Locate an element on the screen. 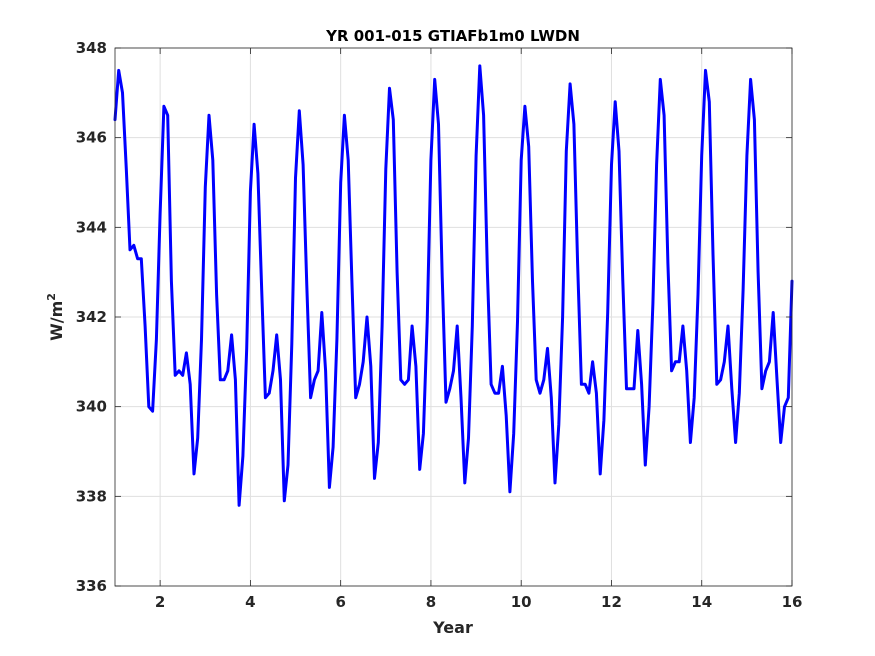  x-tick-labels: 2 4 6 8 10 12 14 16 is located at coordinates (479, 602).